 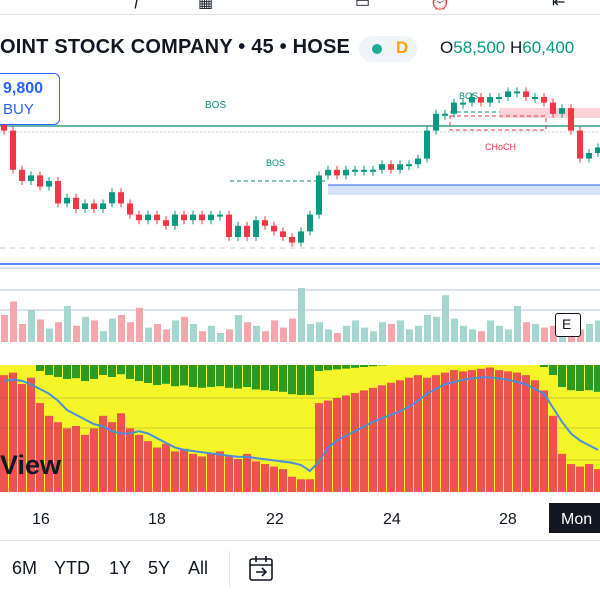 What do you see at coordinates (468, 96) in the screenshot?
I see `bos-label-3: BOS` at bounding box center [468, 96].